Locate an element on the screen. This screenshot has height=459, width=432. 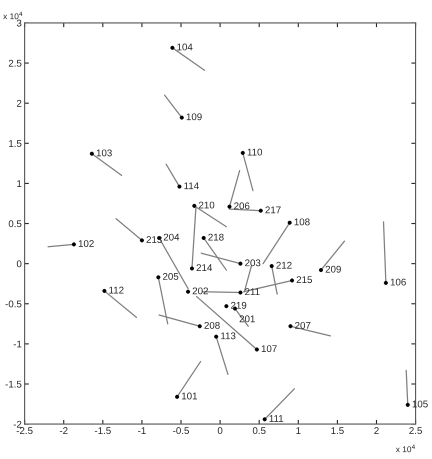
x-tick-label: -2 is located at coordinates (64, 430).